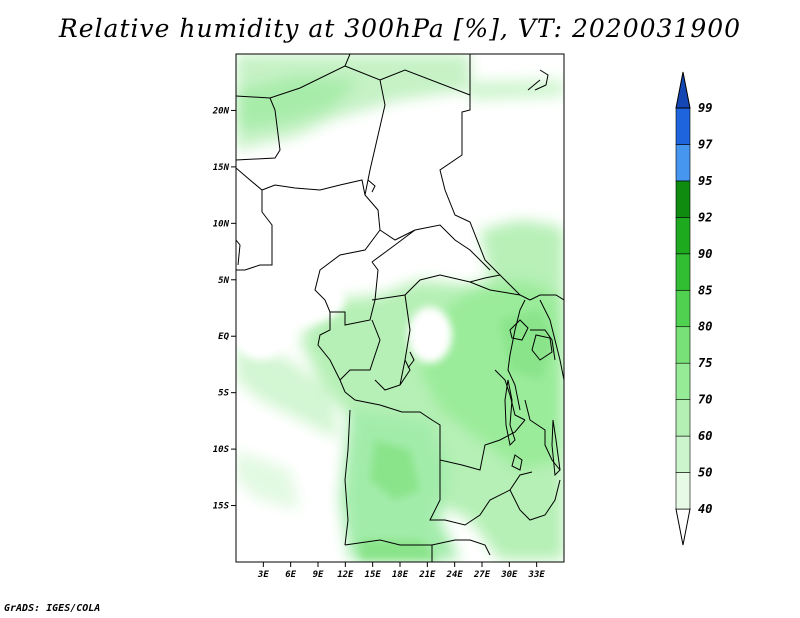  What do you see at coordinates (683, 90) in the screenshot?
I see `colorbar-upper-arrow` at bounding box center [683, 90].